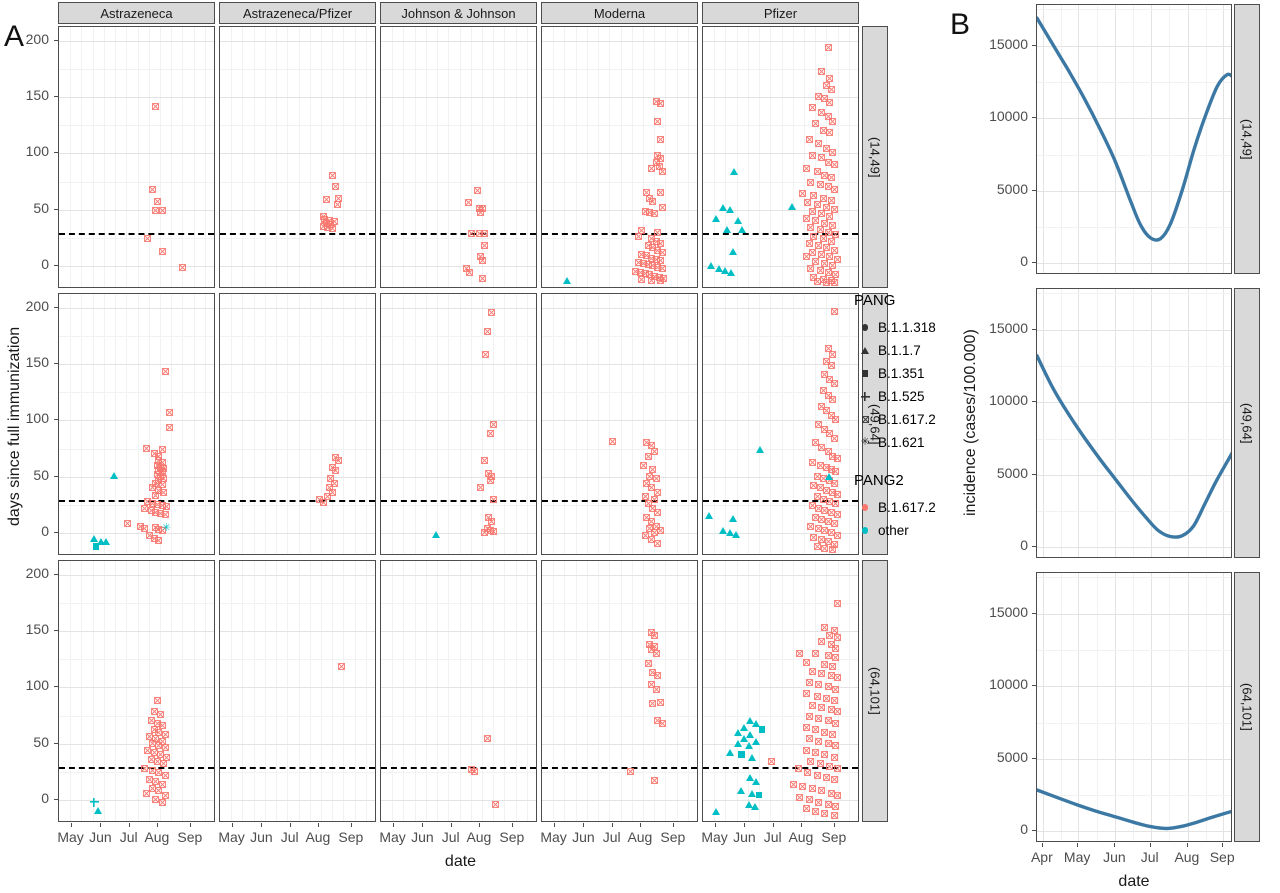 The width and height of the screenshot is (1280, 893). I want to click on legend-item-pang-2: B.1.351, so click(917, 373).